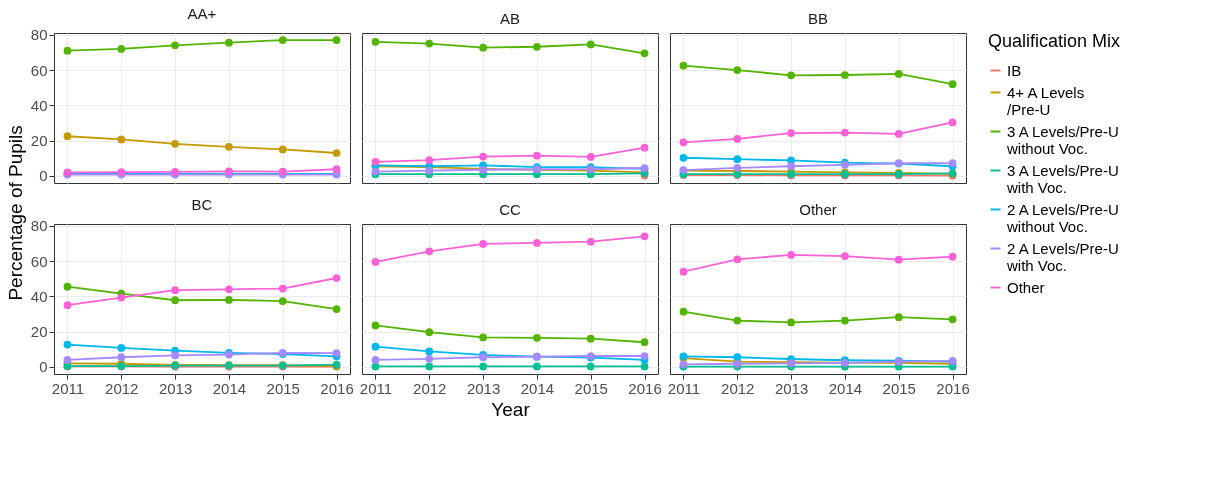  What do you see at coordinates (202, 13) in the screenshot?
I see `chart-title: AA+` at bounding box center [202, 13].